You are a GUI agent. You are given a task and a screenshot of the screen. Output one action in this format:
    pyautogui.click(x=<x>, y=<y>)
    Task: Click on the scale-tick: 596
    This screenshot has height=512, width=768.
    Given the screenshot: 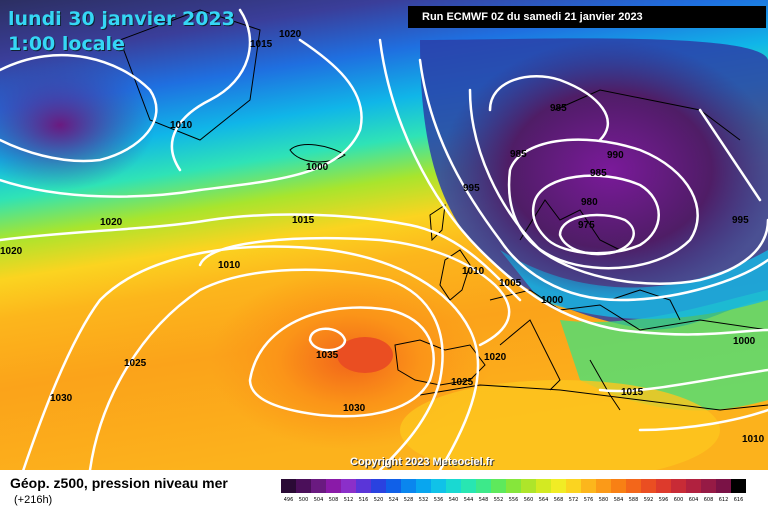 What is the action you would take?
    pyautogui.click(x=663, y=500)
    